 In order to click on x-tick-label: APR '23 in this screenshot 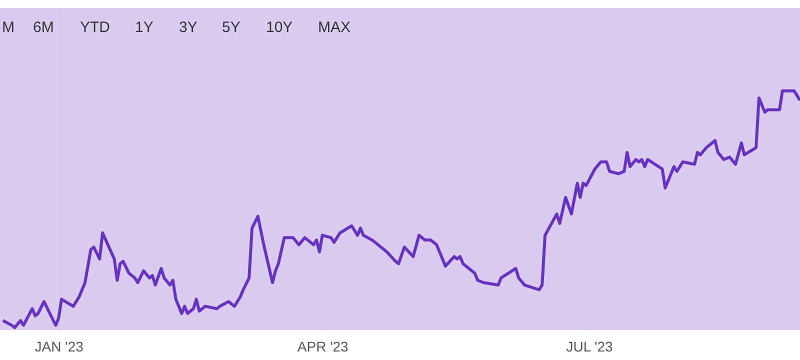, I will do `click(323, 346)`.